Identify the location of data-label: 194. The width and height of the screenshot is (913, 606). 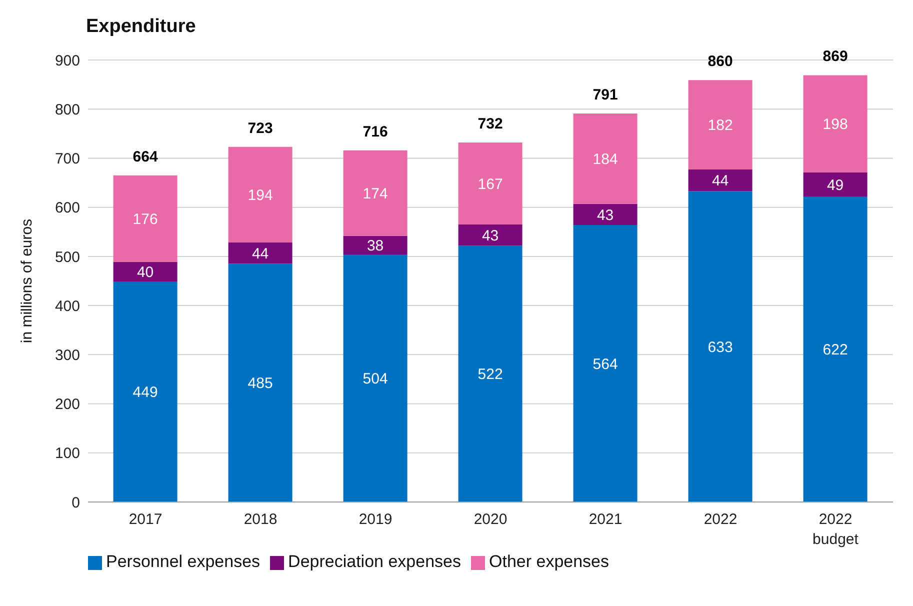
(260, 195).